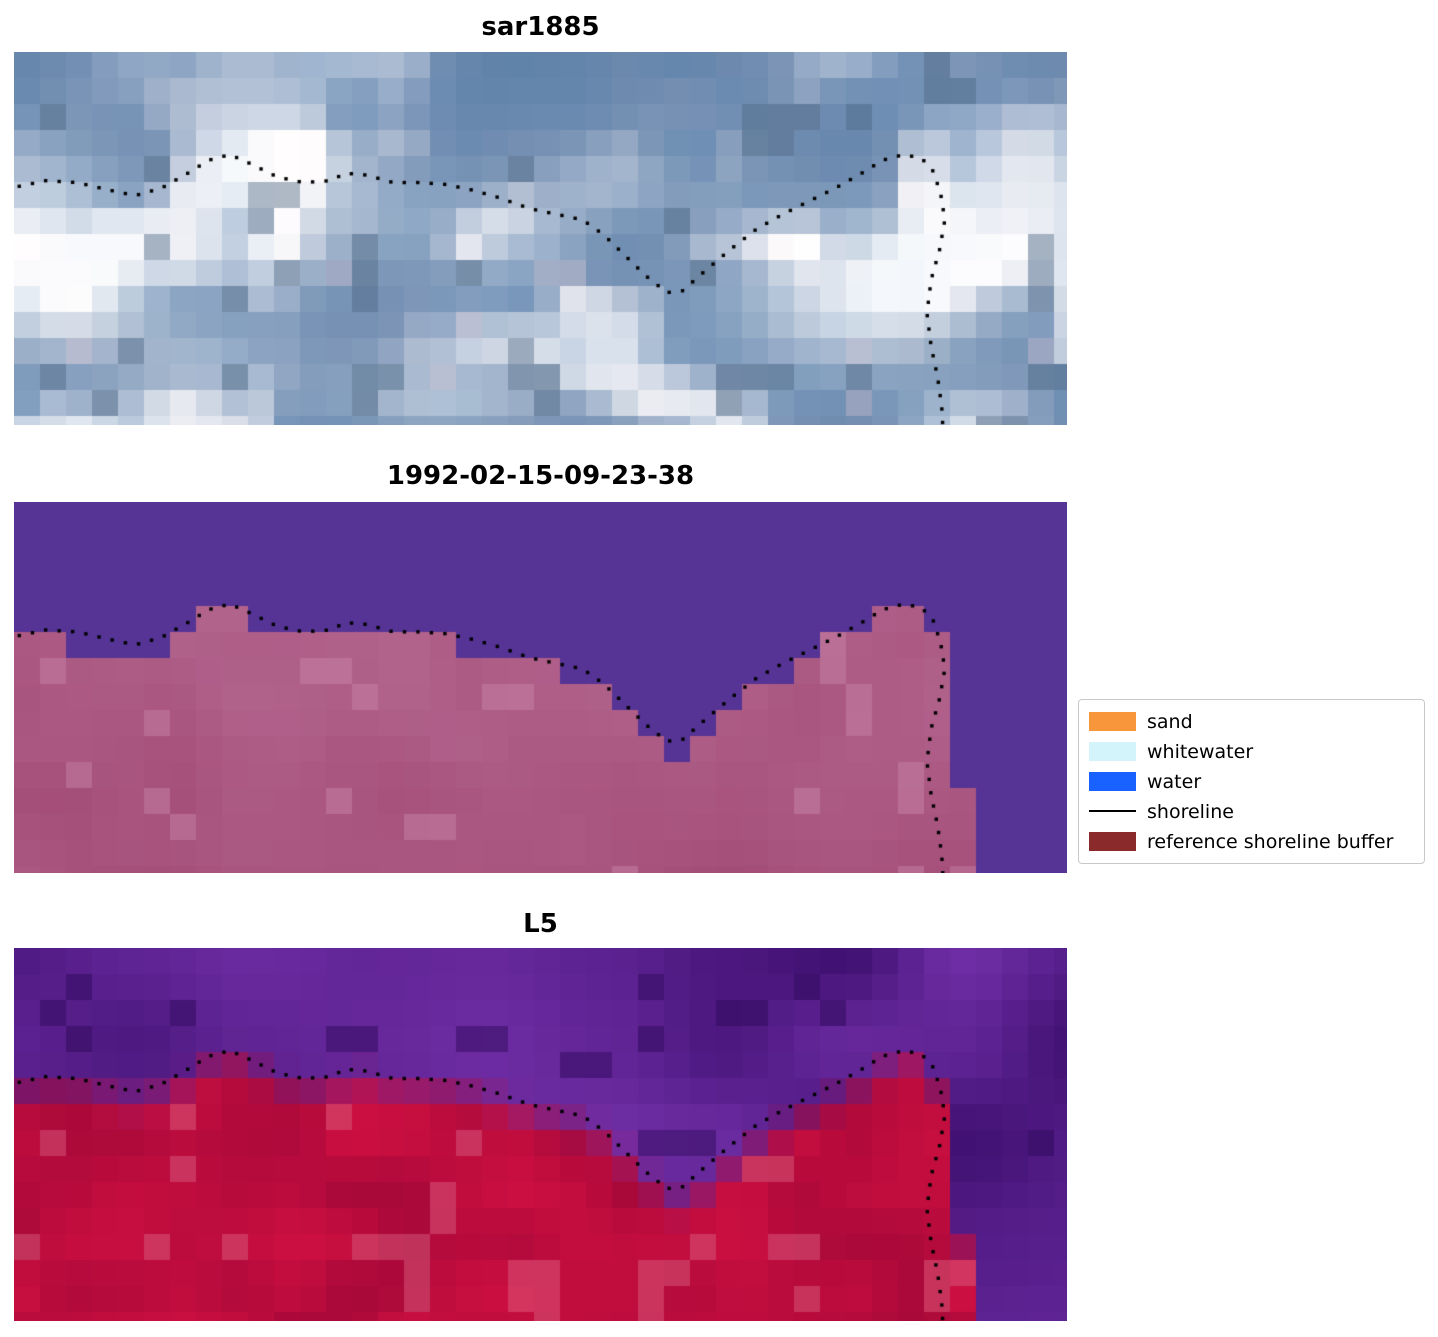 The image size is (1438, 1337). I want to click on panel-title-classified-date: 1992-02-15-09-23-38, so click(540, 476).